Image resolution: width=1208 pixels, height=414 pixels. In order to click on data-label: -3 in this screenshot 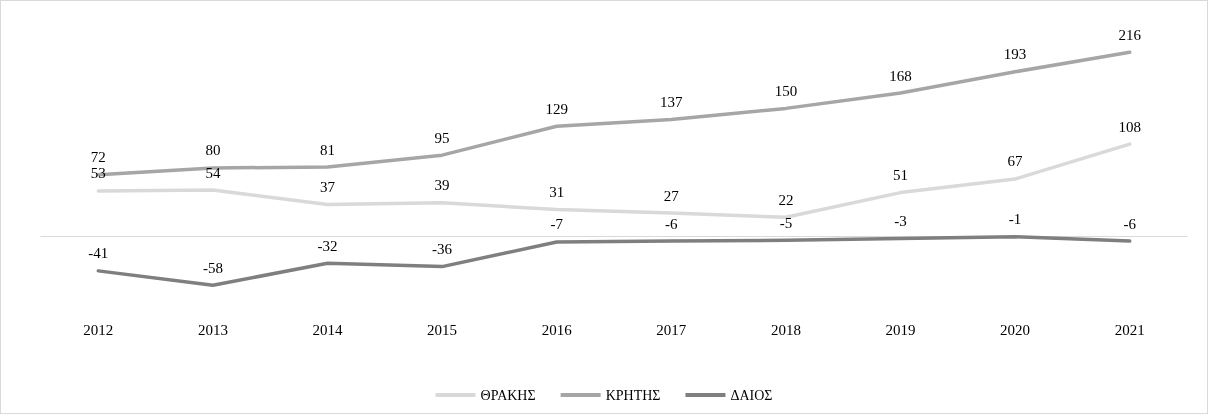, I will do `click(900, 221)`.